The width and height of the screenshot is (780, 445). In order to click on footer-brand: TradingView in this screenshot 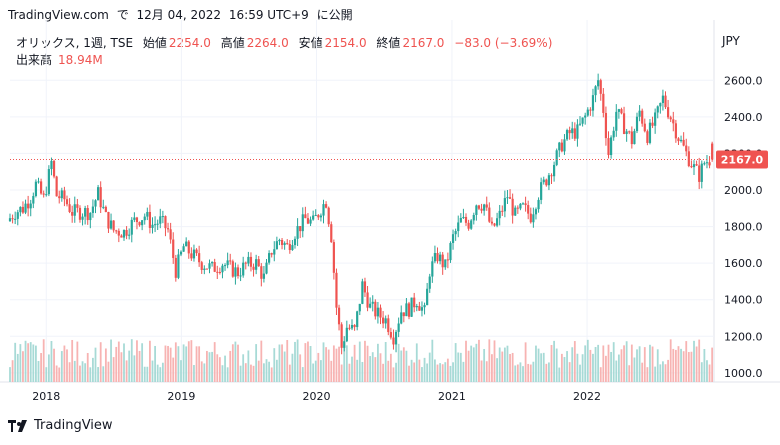, I will do `click(60, 425)`.